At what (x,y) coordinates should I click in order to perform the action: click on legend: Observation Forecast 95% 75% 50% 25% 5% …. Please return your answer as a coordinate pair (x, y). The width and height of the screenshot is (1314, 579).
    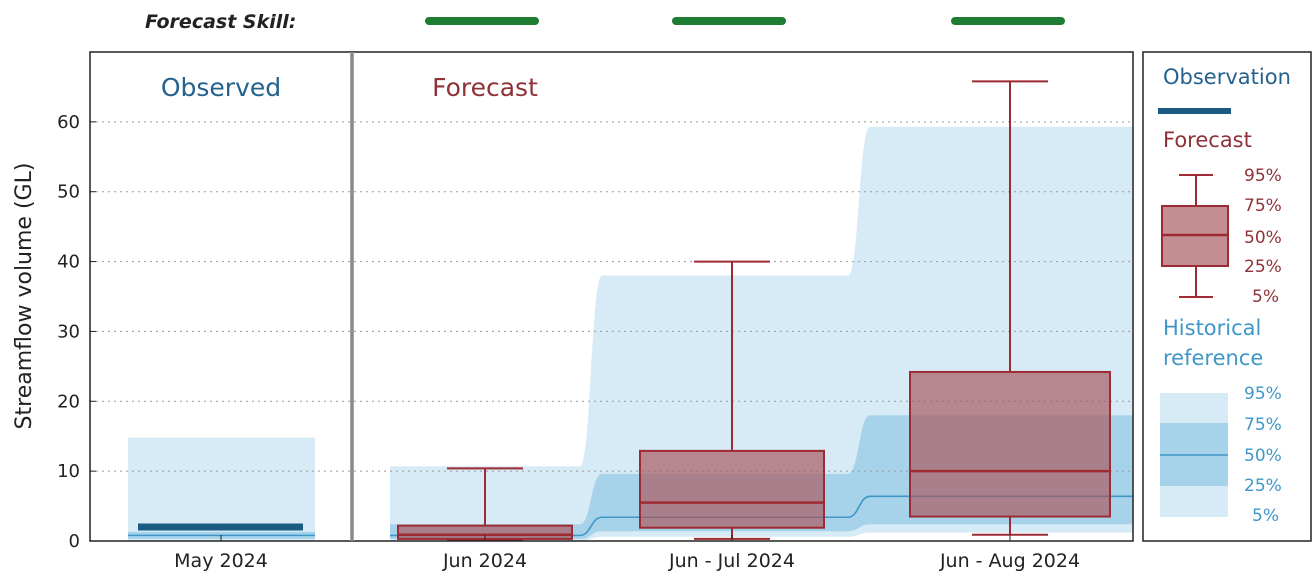
    Looking at the image, I should click on (1227, 296).